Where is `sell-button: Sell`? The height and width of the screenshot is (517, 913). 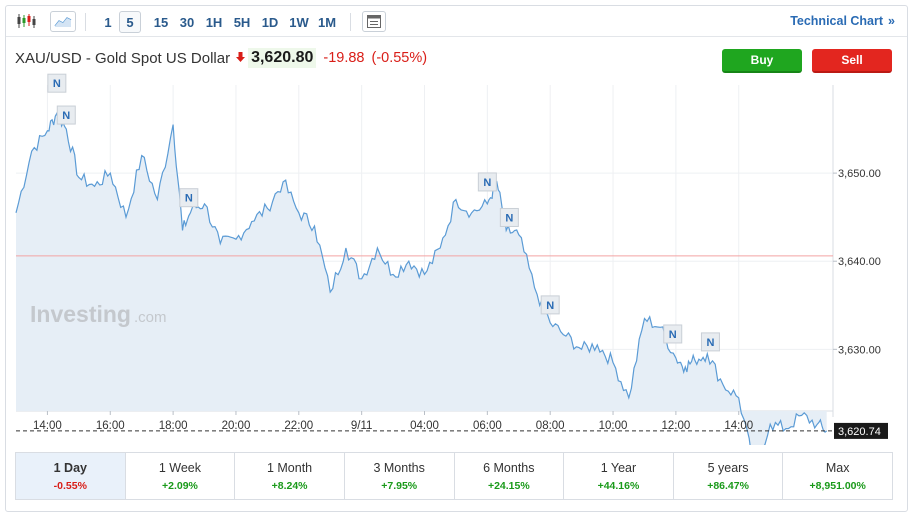
sell-button: Sell is located at coordinates (852, 61).